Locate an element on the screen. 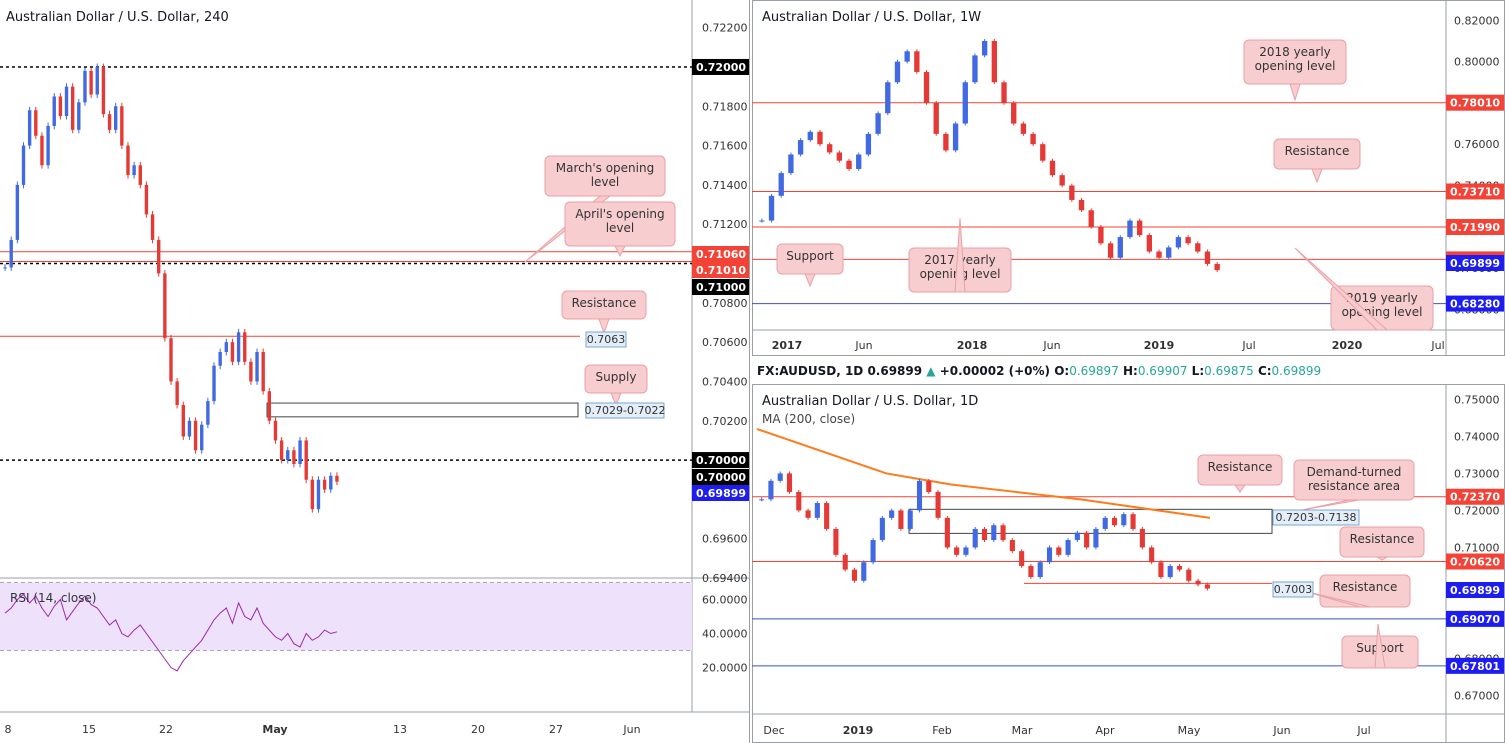 The image size is (1505, 743). h4-price-tag: 0.71010 is located at coordinates (721, 270).